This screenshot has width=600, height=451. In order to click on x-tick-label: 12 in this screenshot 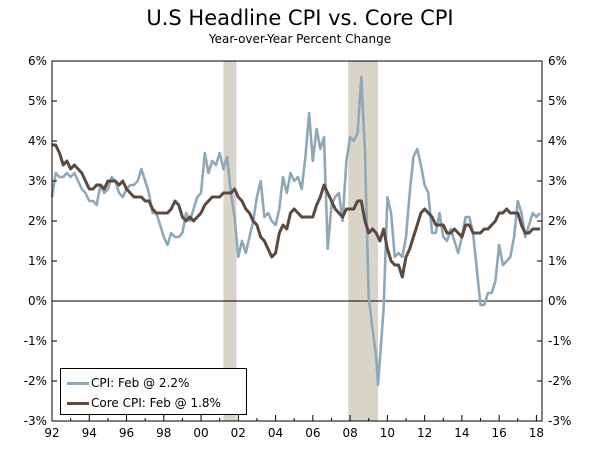, I will do `click(424, 433)`.